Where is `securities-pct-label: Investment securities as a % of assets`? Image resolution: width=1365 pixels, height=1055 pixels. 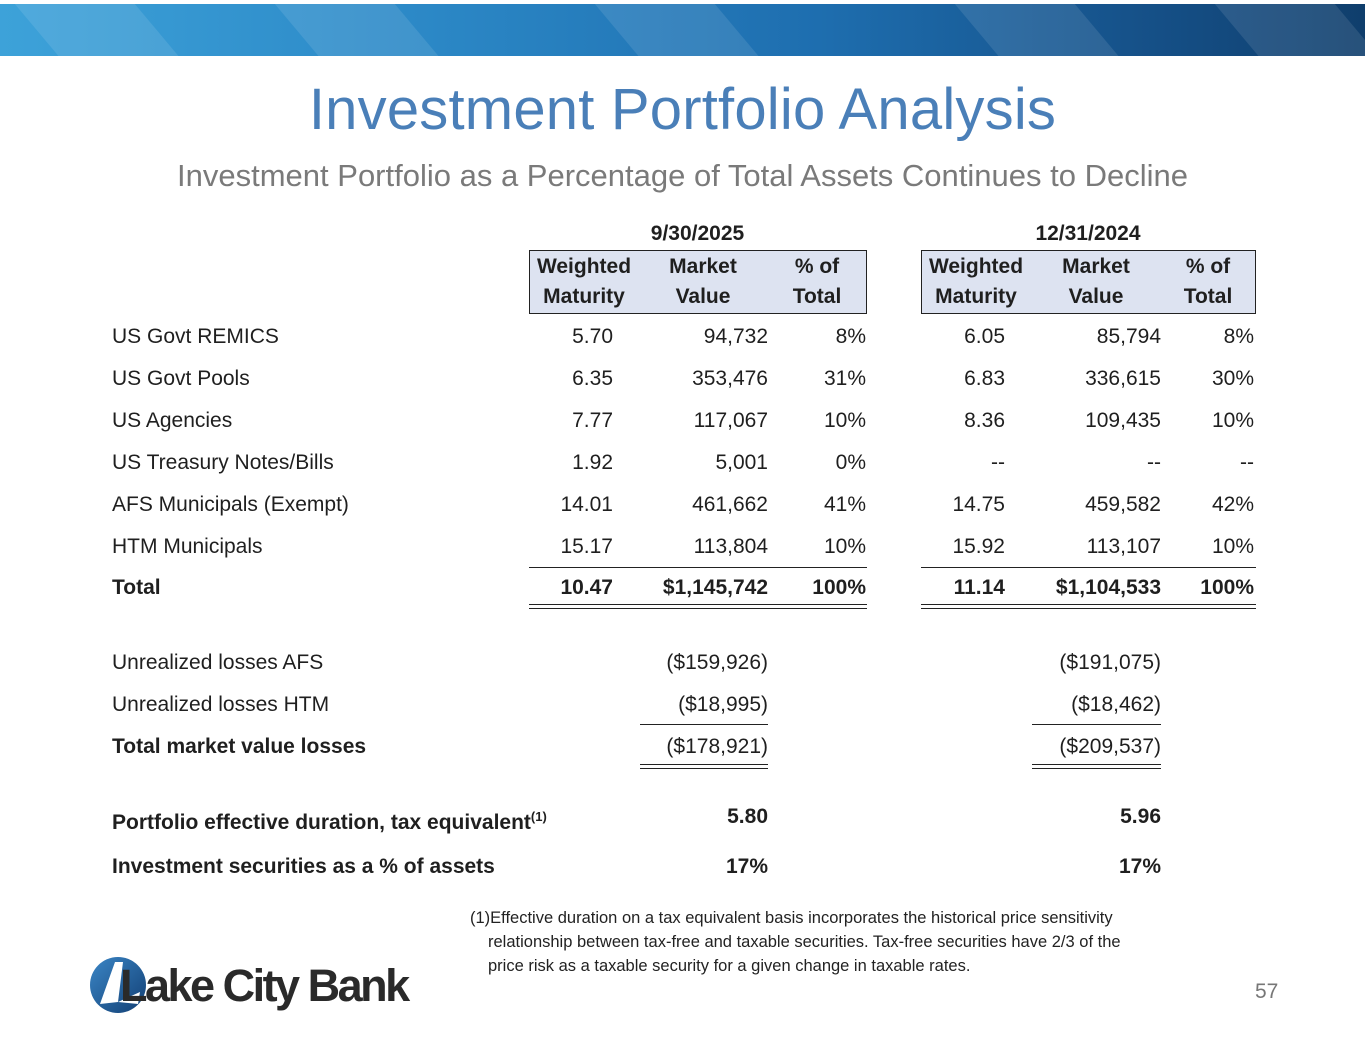 securities-pct-label: Investment securities as a % of assets is located at coordinates (303, 866).